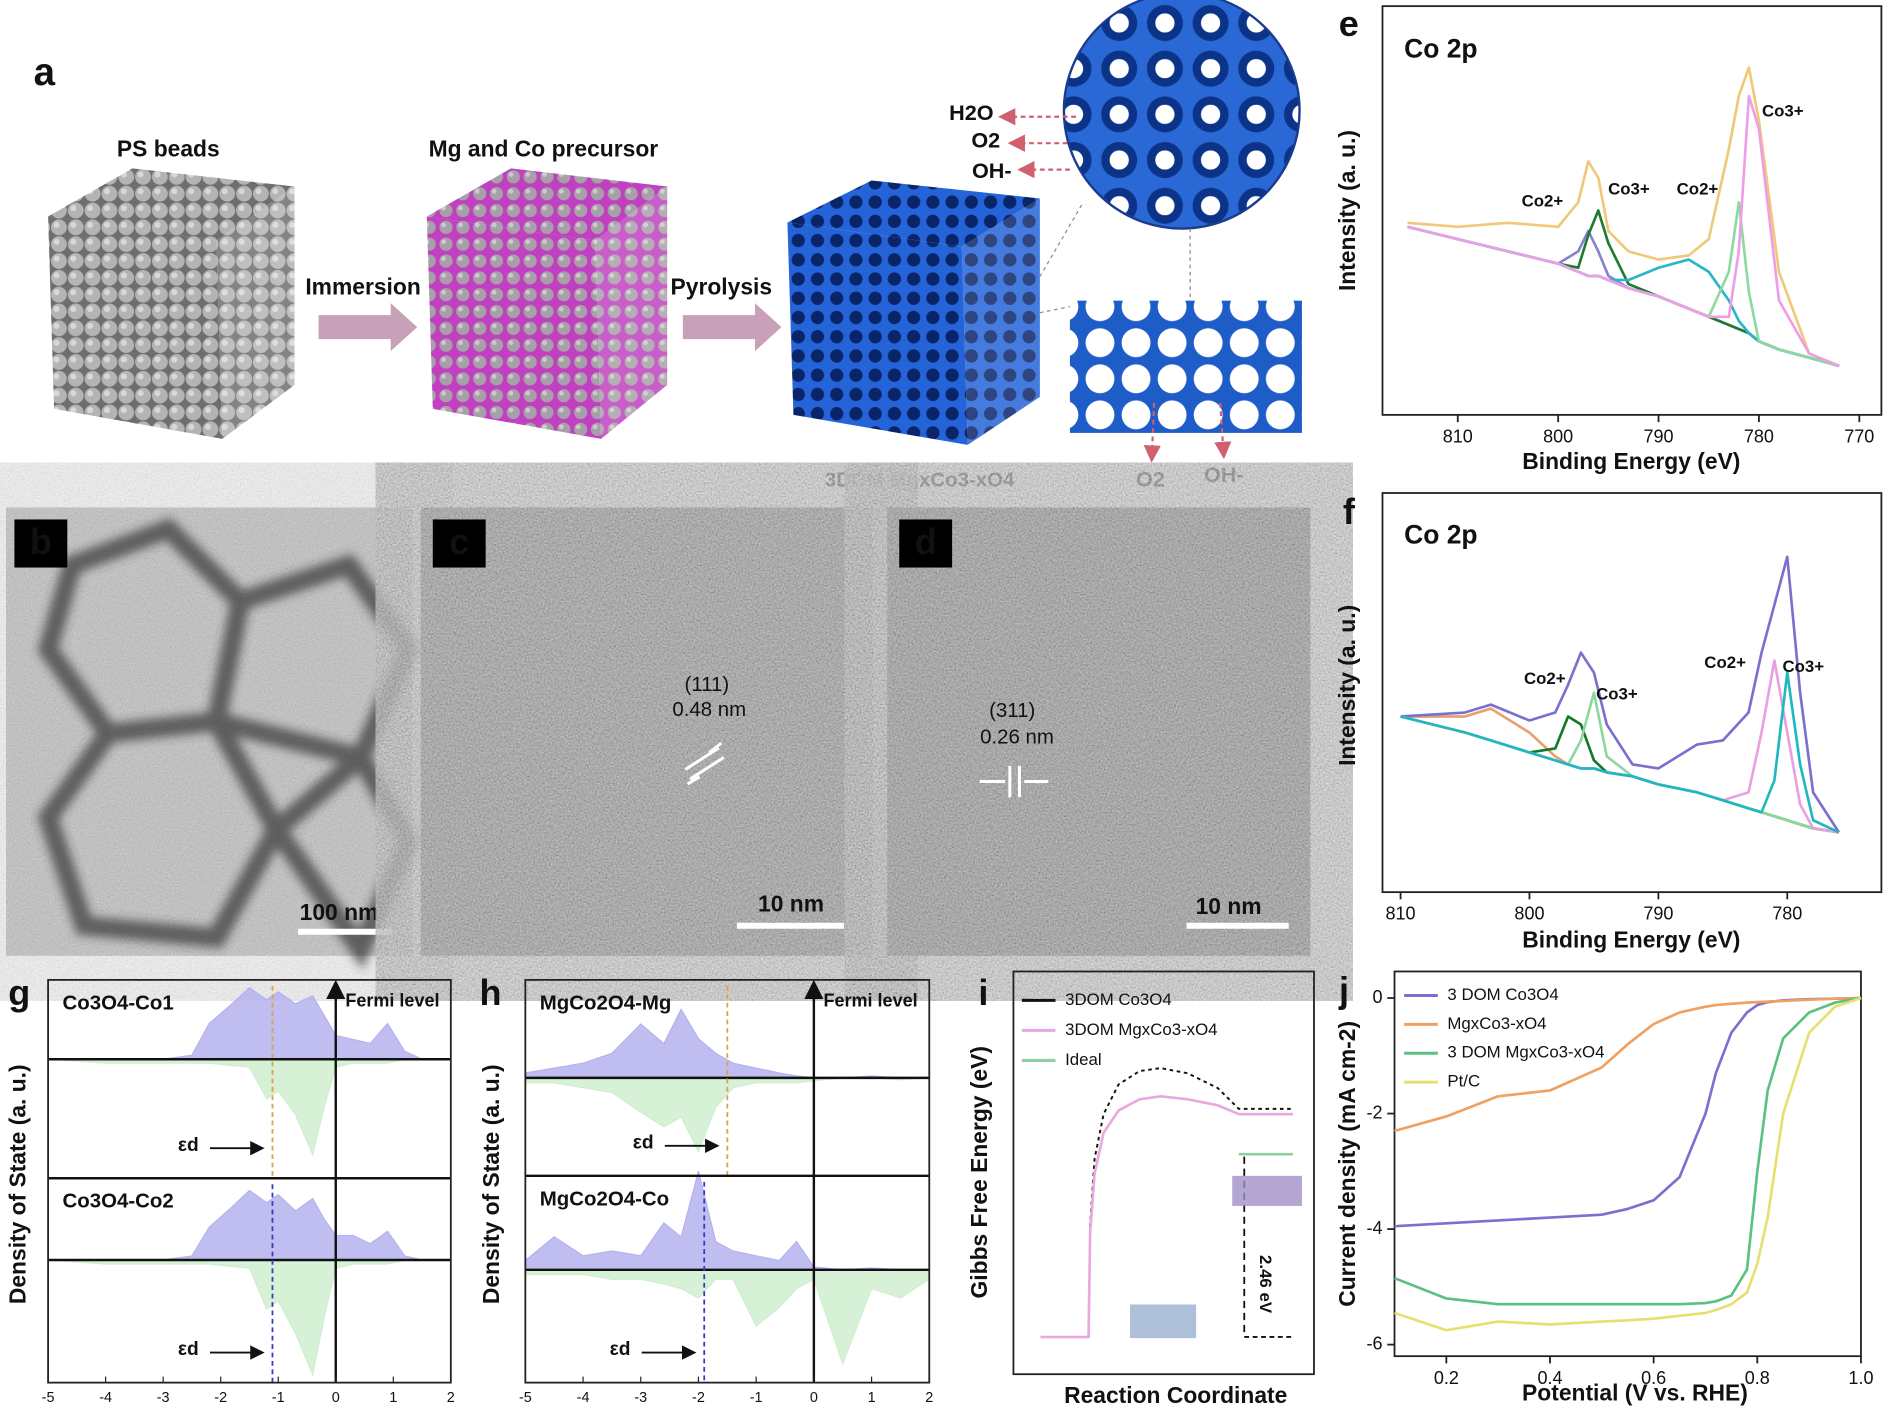  What do you see at coordinates (118, 1202) in the screenshot?
I see `subplot-title: Co3O4-Co2` at bounding box center [118, 1202].